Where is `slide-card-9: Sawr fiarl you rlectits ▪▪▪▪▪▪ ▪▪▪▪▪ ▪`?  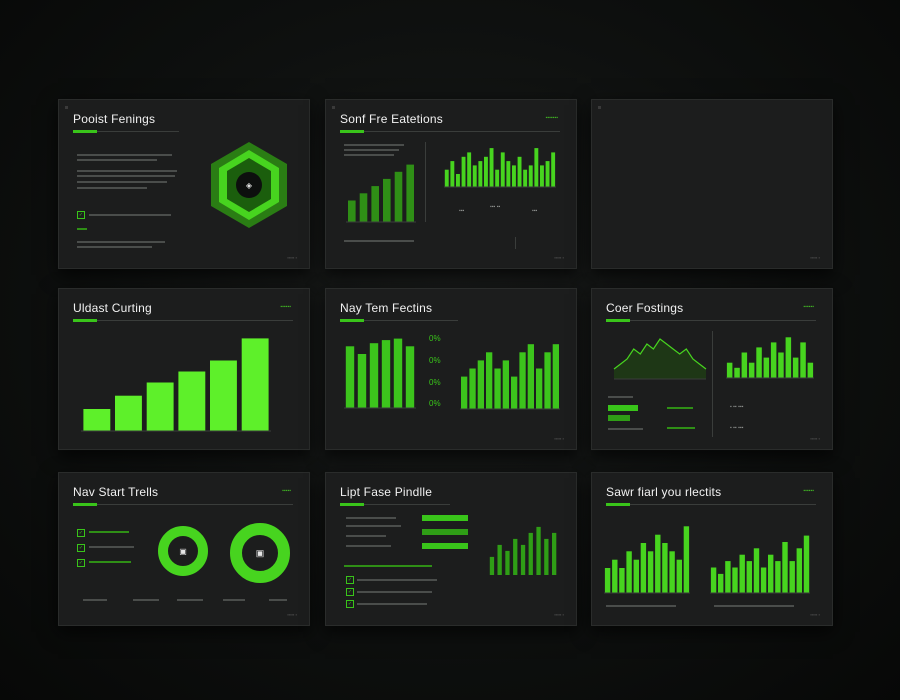 slide-card-9: Sawr fiarl you rlectits ▪▪▪▪▪▪ ▪▪▪▪▪ ▪ is located at coordinates (712, 549).